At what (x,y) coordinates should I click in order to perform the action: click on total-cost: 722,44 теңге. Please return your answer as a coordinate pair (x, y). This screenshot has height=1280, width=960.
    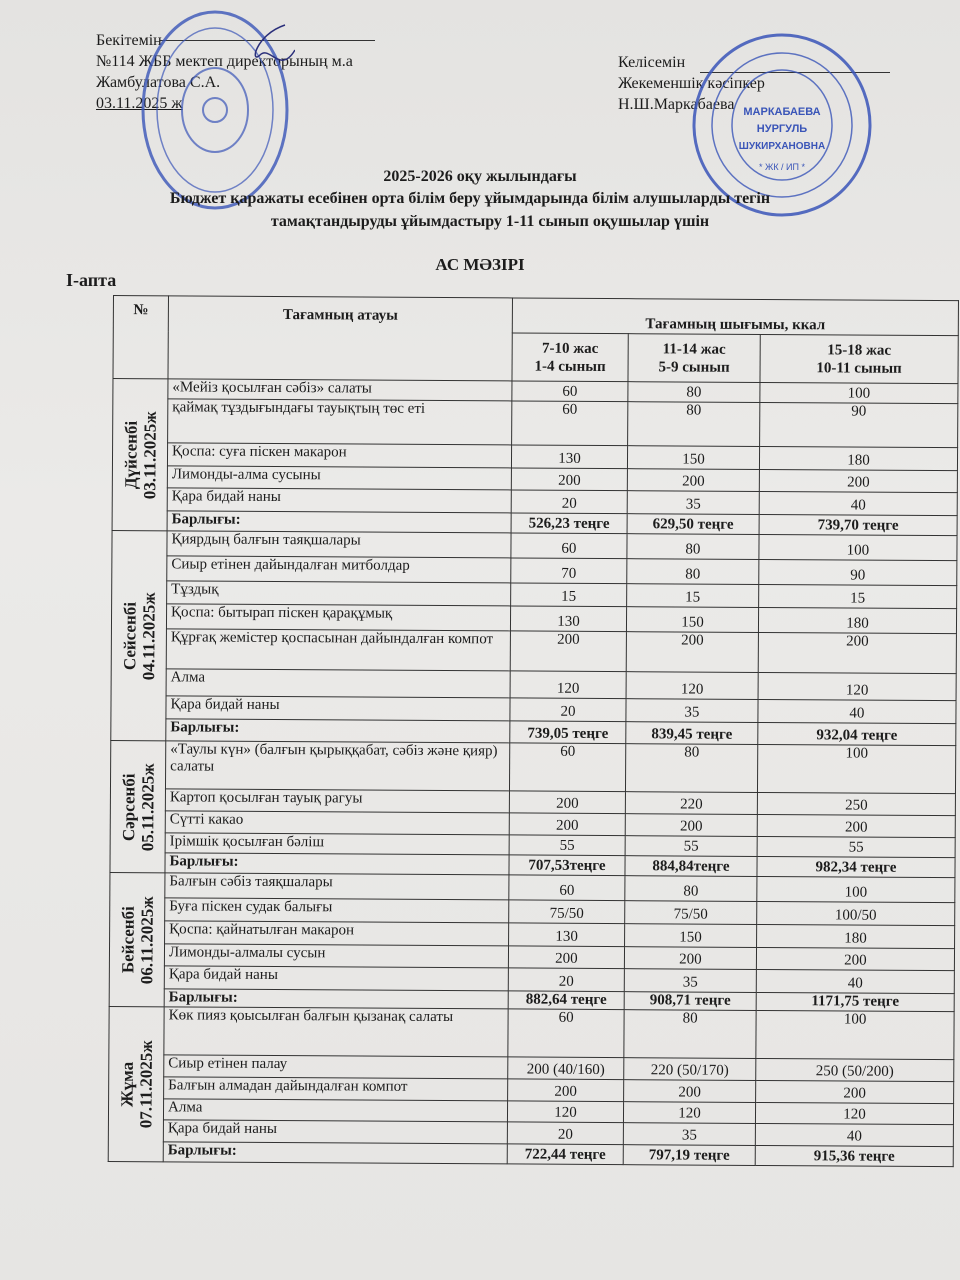
    Looking at the image, I should click on (565, 1154).